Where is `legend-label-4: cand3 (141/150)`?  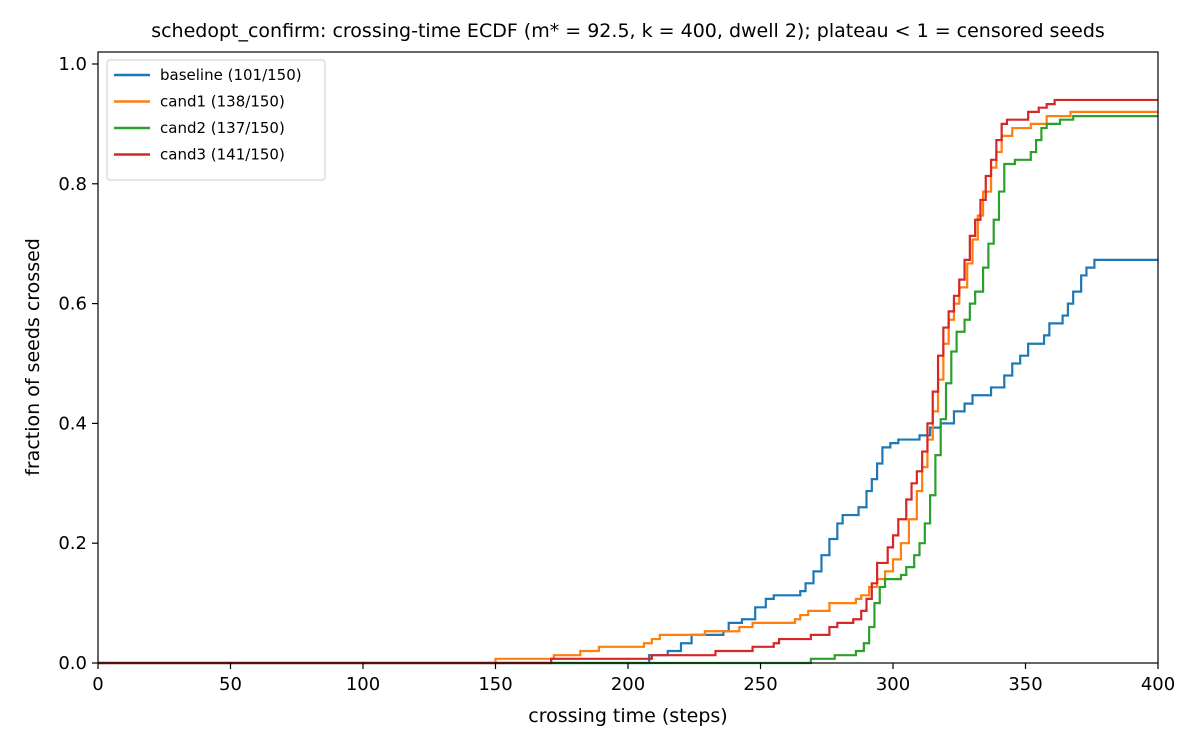 legend-label-4: cand3 (141/150) is located at coordinates (222, 155).